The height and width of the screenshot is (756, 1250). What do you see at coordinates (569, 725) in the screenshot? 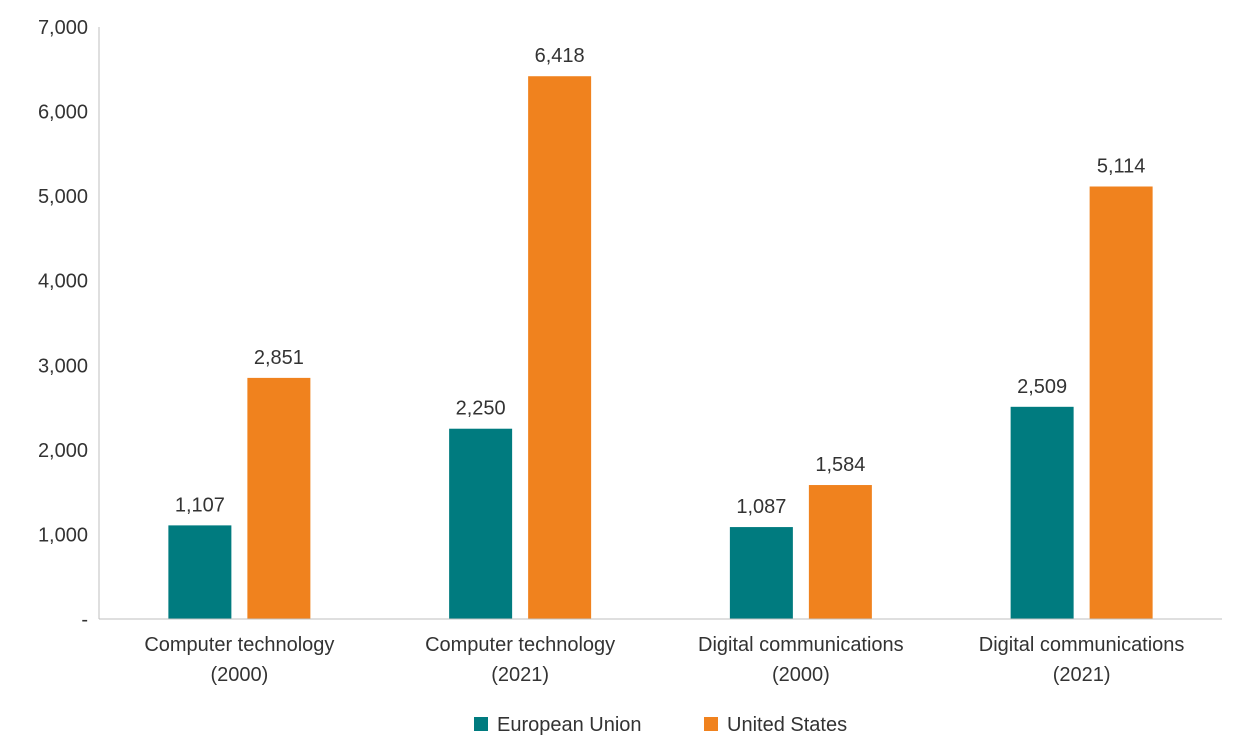
I see `legend-label: European Union` at bounding box center [569, 725].